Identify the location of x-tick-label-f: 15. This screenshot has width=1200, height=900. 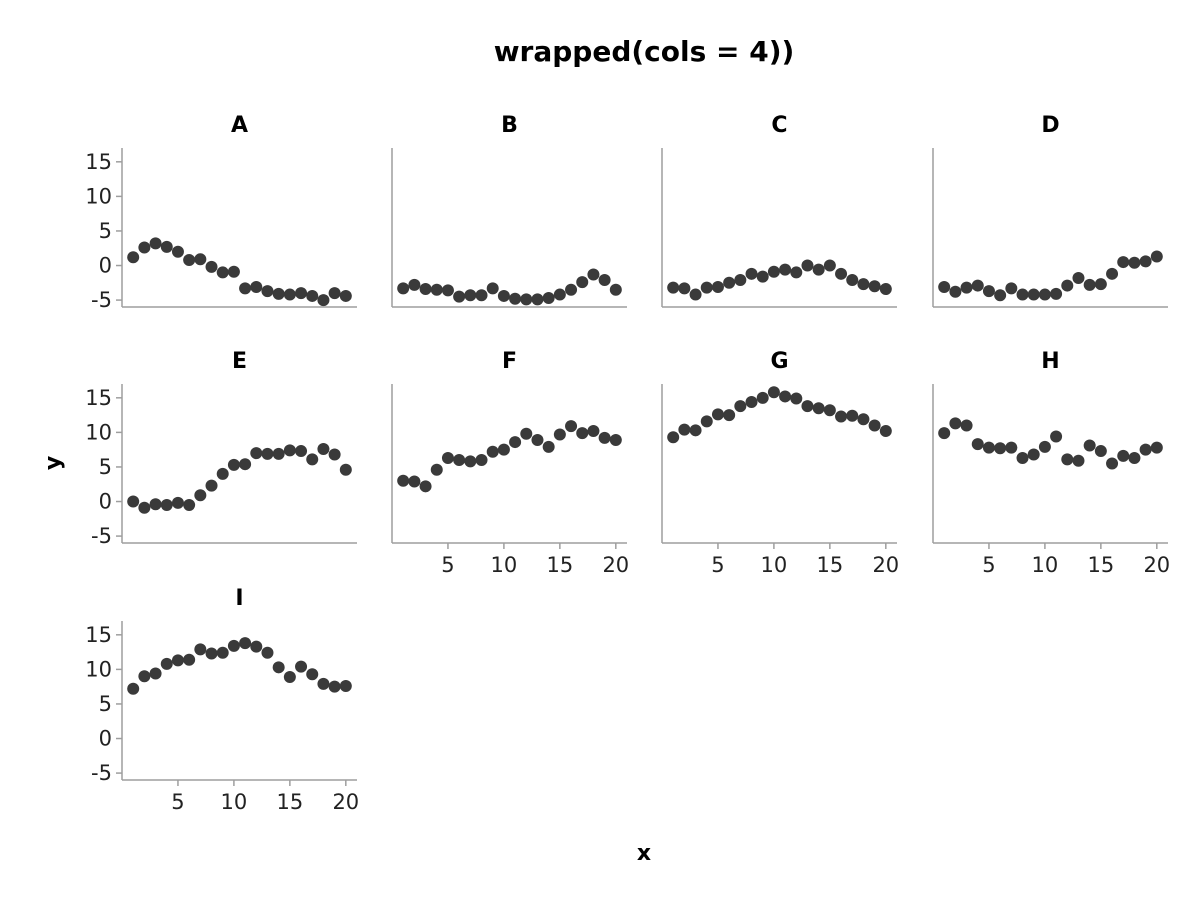
(559, 565).